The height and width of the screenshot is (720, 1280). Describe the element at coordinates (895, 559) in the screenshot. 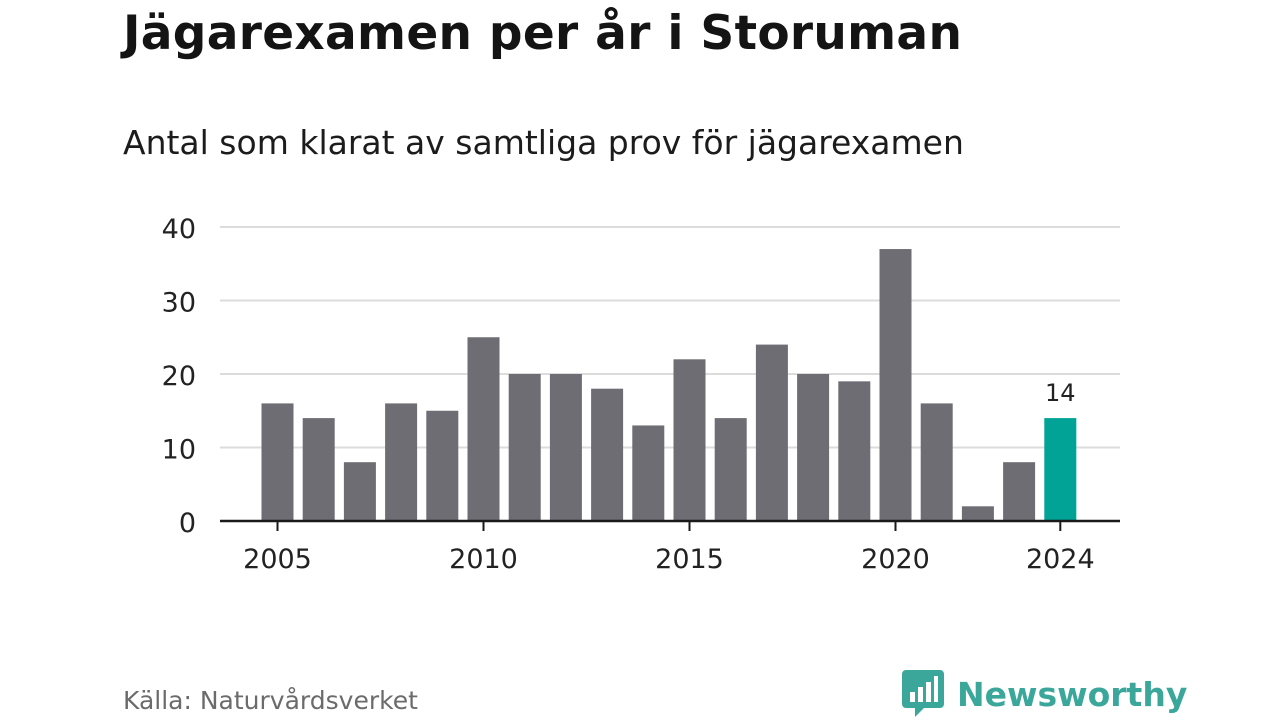

I see `x-tick-label: 2020` at that location.